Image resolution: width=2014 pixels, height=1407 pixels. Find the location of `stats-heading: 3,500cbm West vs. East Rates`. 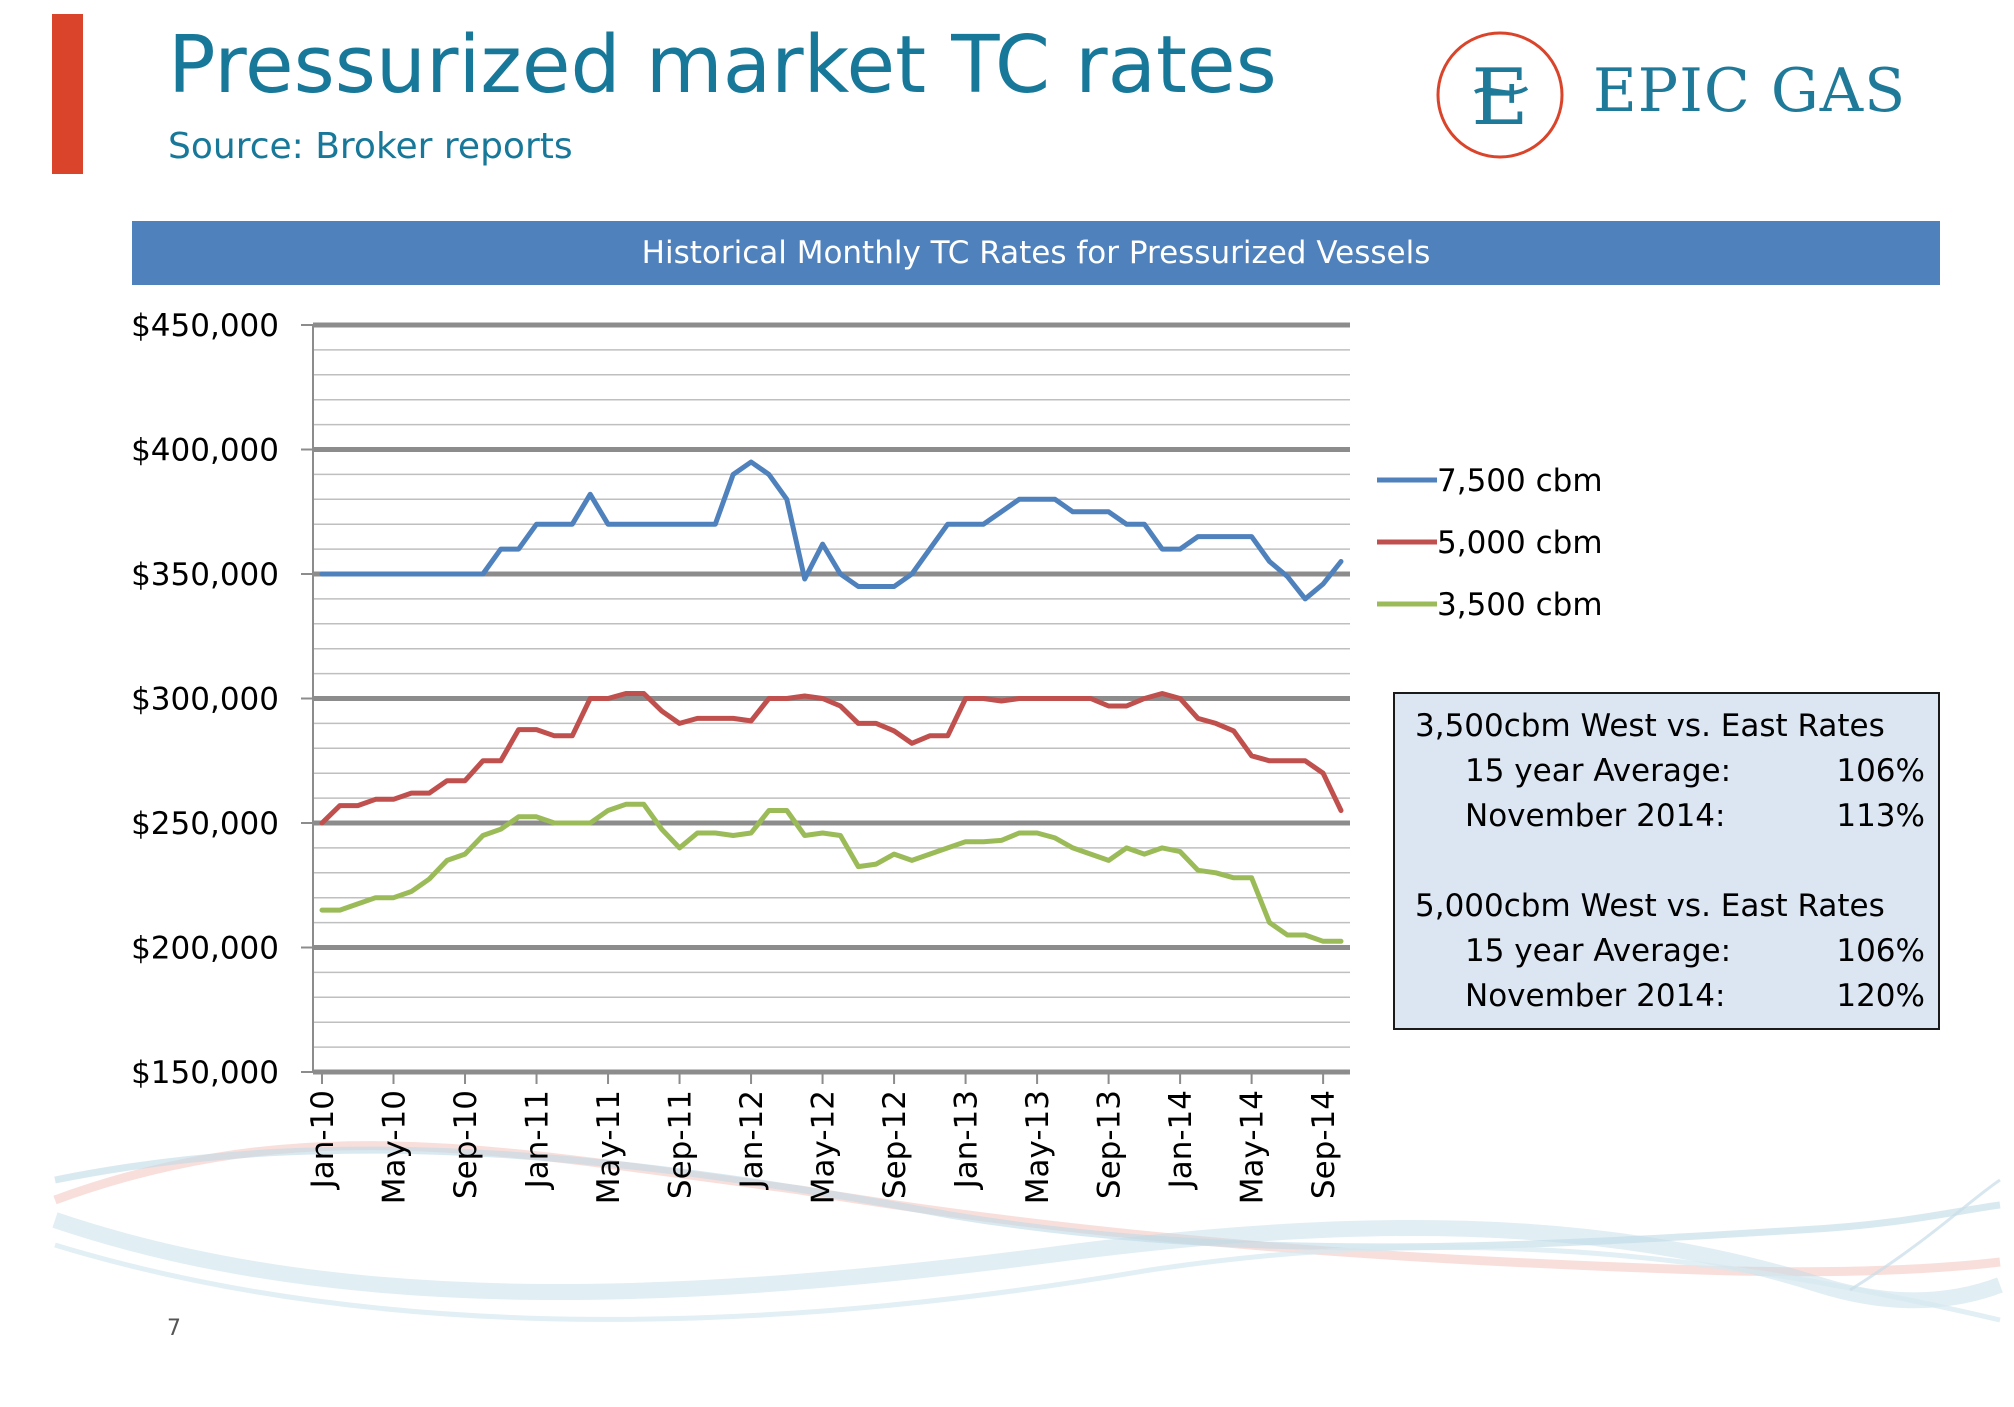

stats-heading: 3,500cbm West vs. East Rates is located at coordinates (1650, 726).